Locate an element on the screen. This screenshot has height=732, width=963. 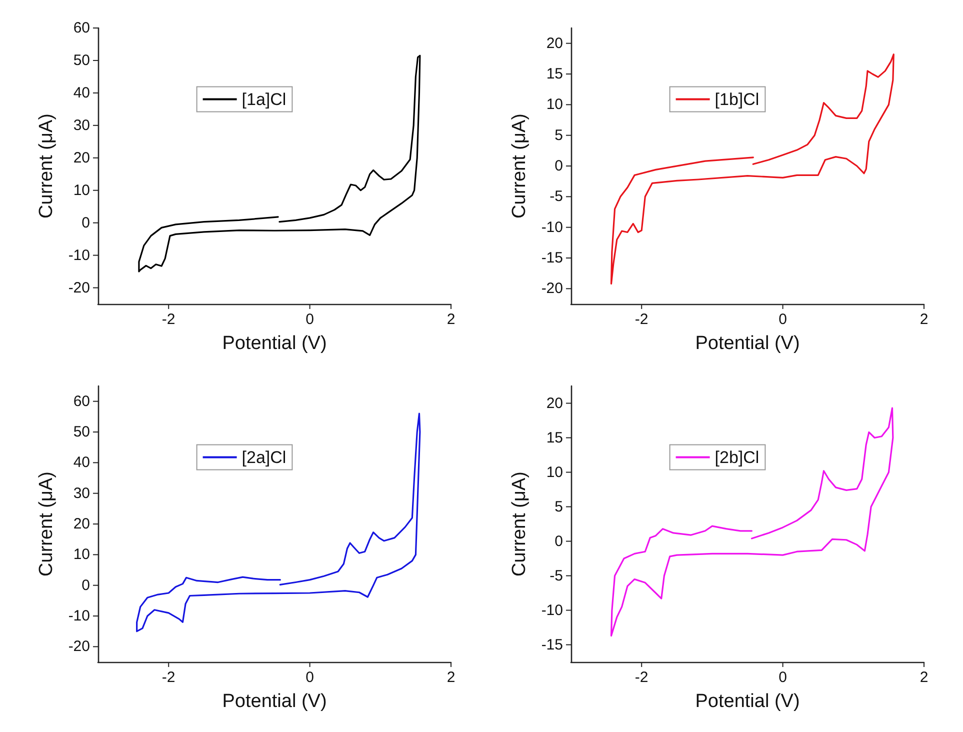
legend-label: [2a]Cl is located at coordinates (264, 457).